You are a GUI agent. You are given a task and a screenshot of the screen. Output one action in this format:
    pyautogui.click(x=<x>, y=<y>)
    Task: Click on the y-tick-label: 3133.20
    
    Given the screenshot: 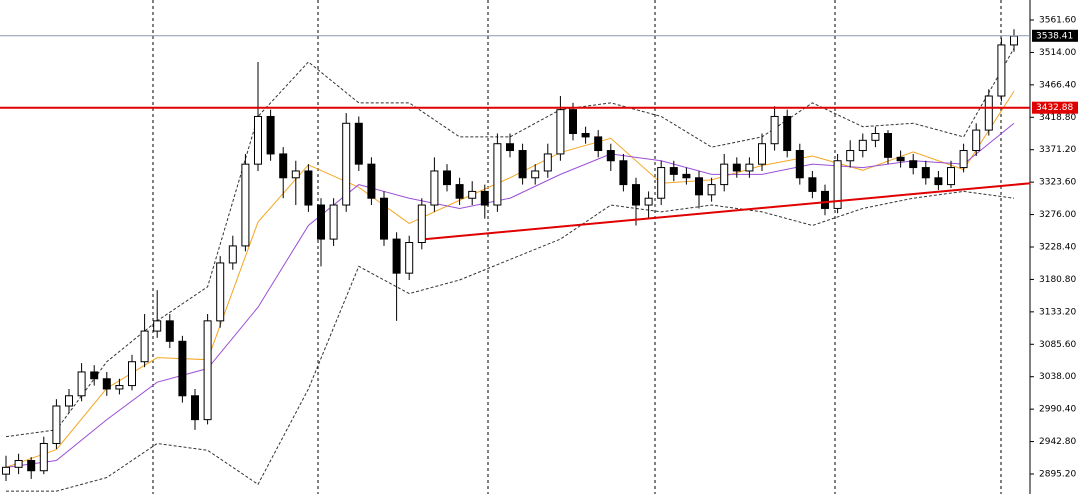 What is the action you would take?
    pyautogui.click(x=1057, y=312)
    